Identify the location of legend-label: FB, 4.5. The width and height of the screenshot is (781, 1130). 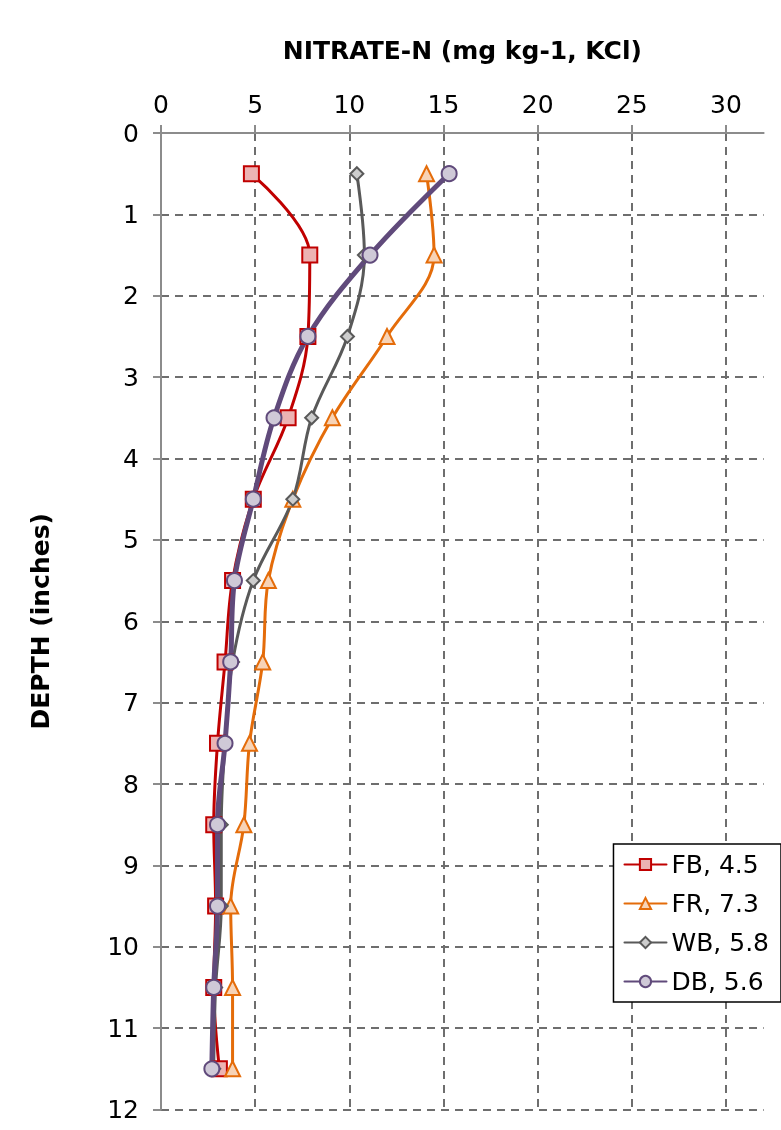
(715, 864).